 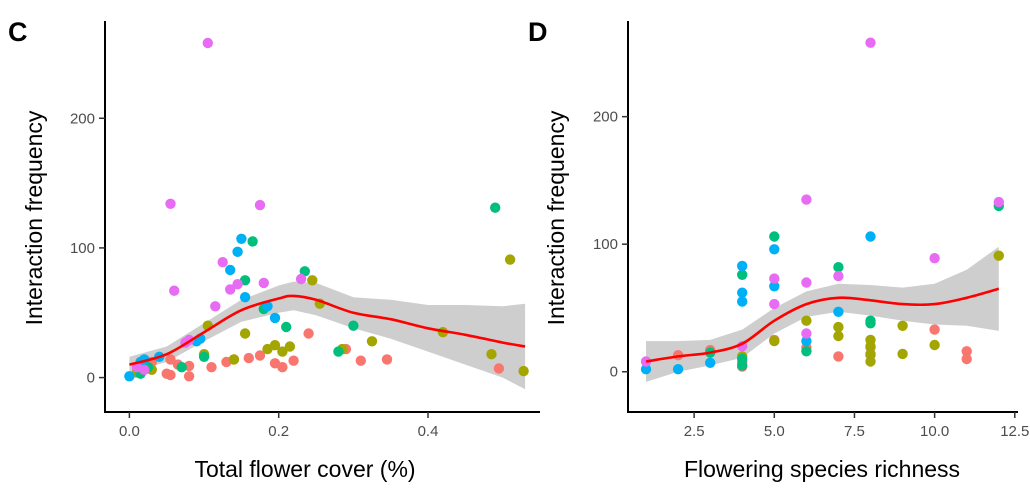 What do you see at coordinates (605, 117) in the screenshot?
I see `panel-d-y-tick-label: 200` at bounding box center [605, 117].